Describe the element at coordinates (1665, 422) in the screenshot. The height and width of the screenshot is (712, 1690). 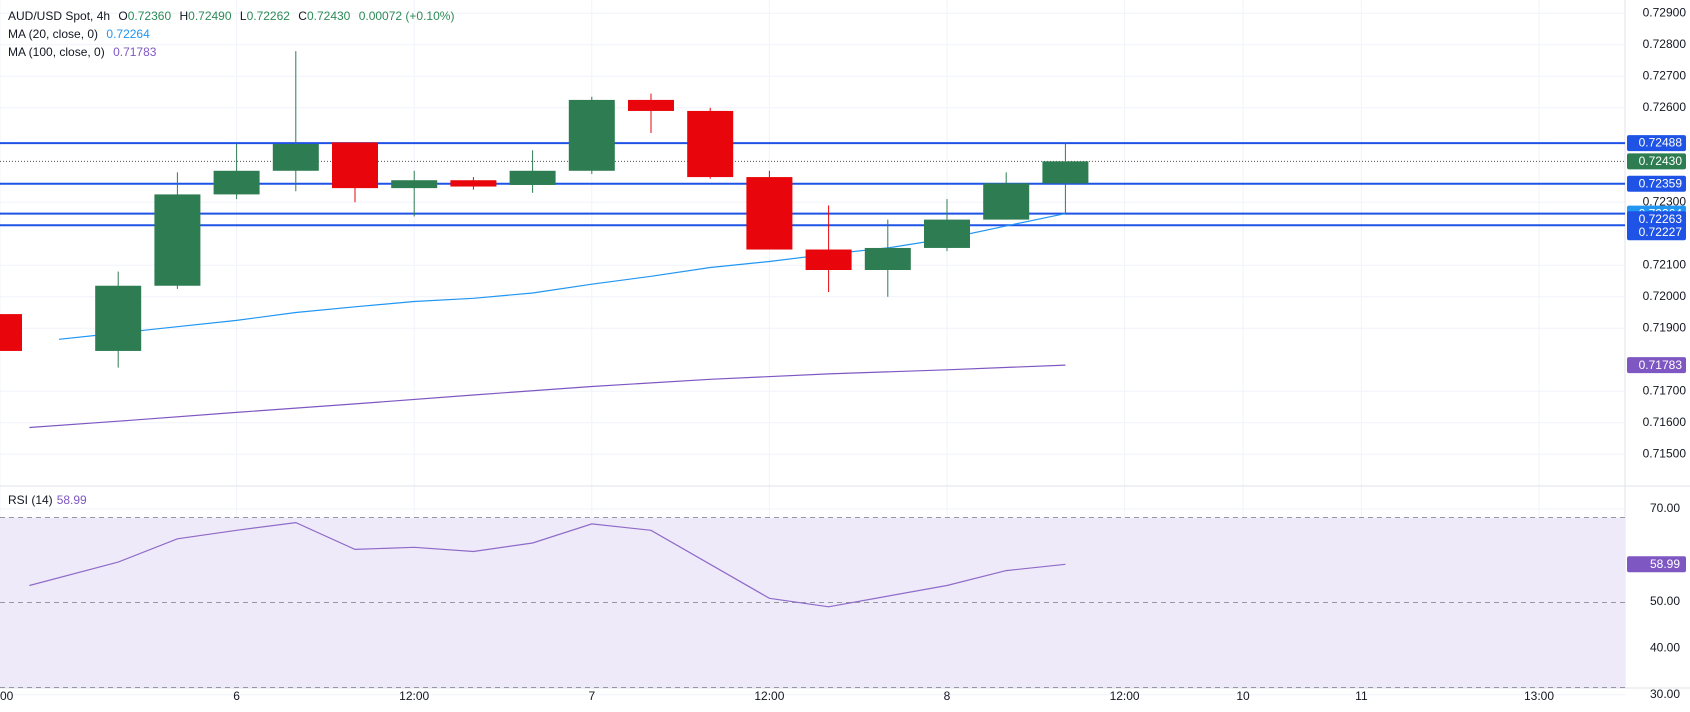
I see `price-tick-label: 0.71600` at that location.